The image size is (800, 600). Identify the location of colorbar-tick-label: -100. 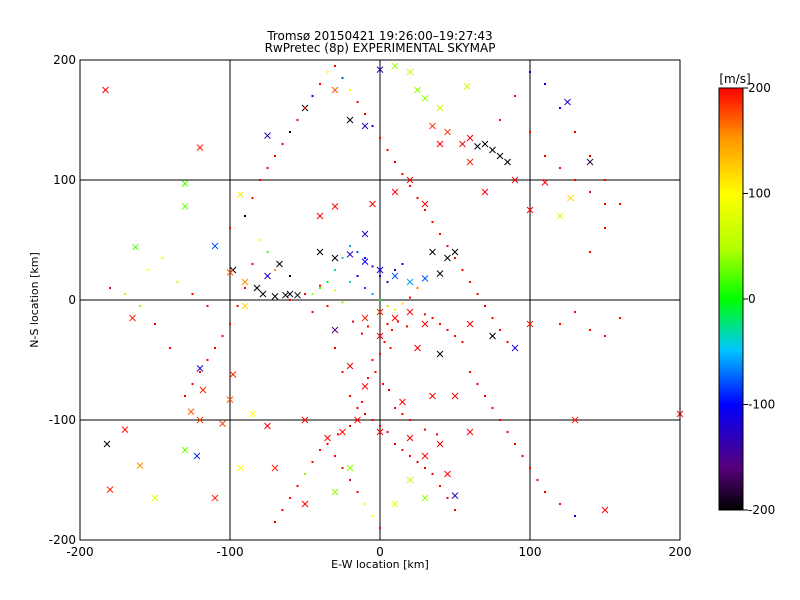
(761, 405).